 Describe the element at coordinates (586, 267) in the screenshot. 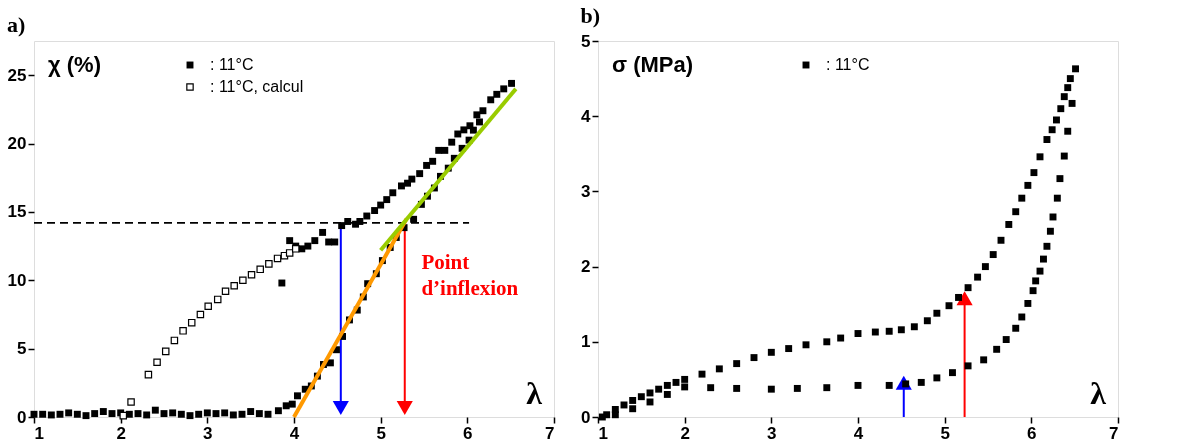

I see `y-tick-label: 2` at that location.